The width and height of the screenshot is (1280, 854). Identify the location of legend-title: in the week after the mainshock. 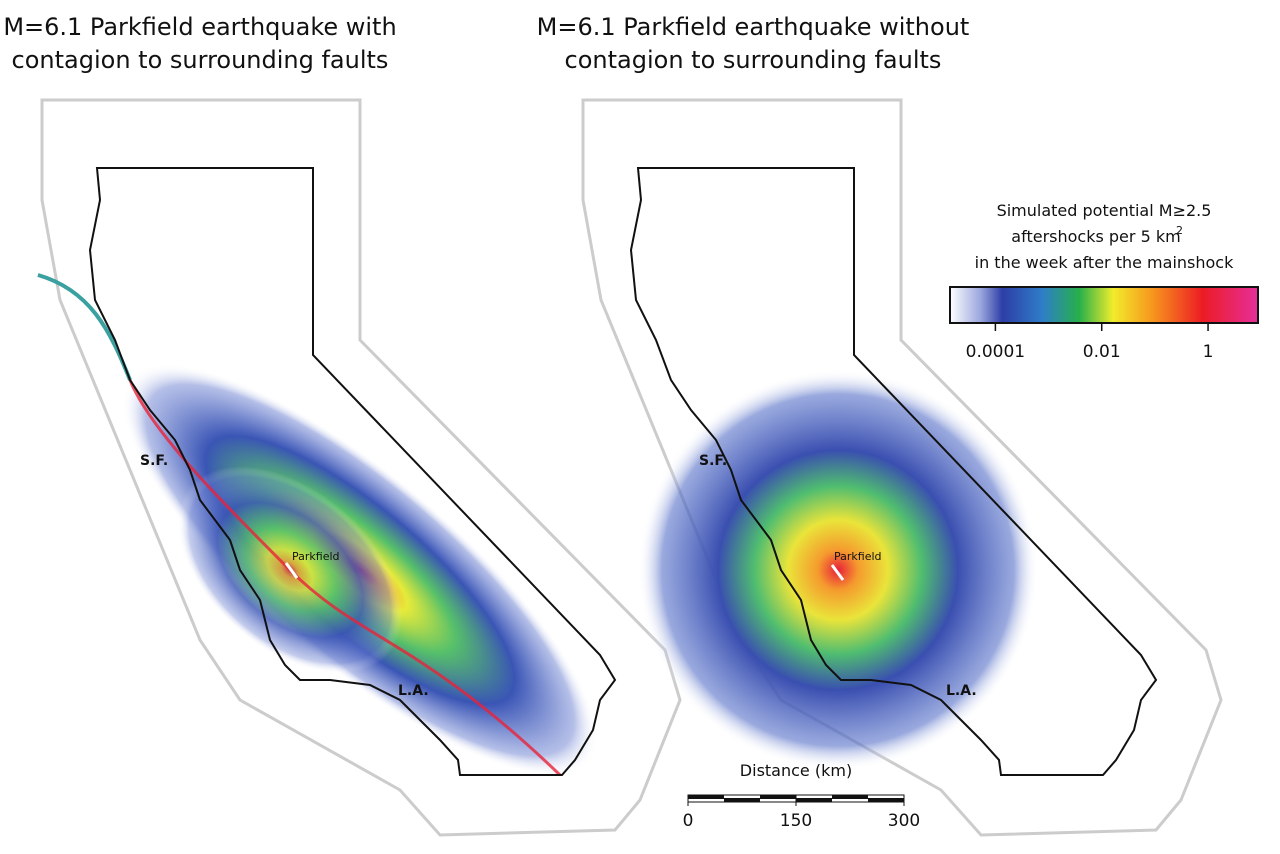
(1104, 262).